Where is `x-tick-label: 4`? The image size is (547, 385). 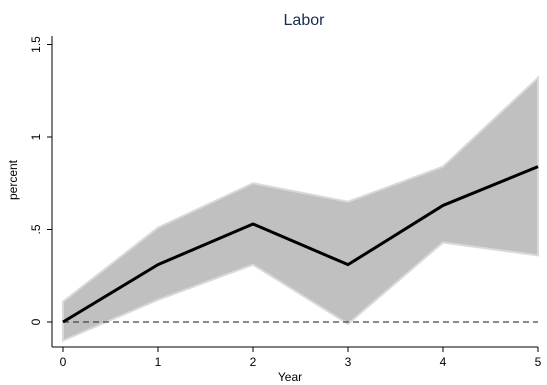 x-tick-label: 4 is located at coordinates (443, 362).